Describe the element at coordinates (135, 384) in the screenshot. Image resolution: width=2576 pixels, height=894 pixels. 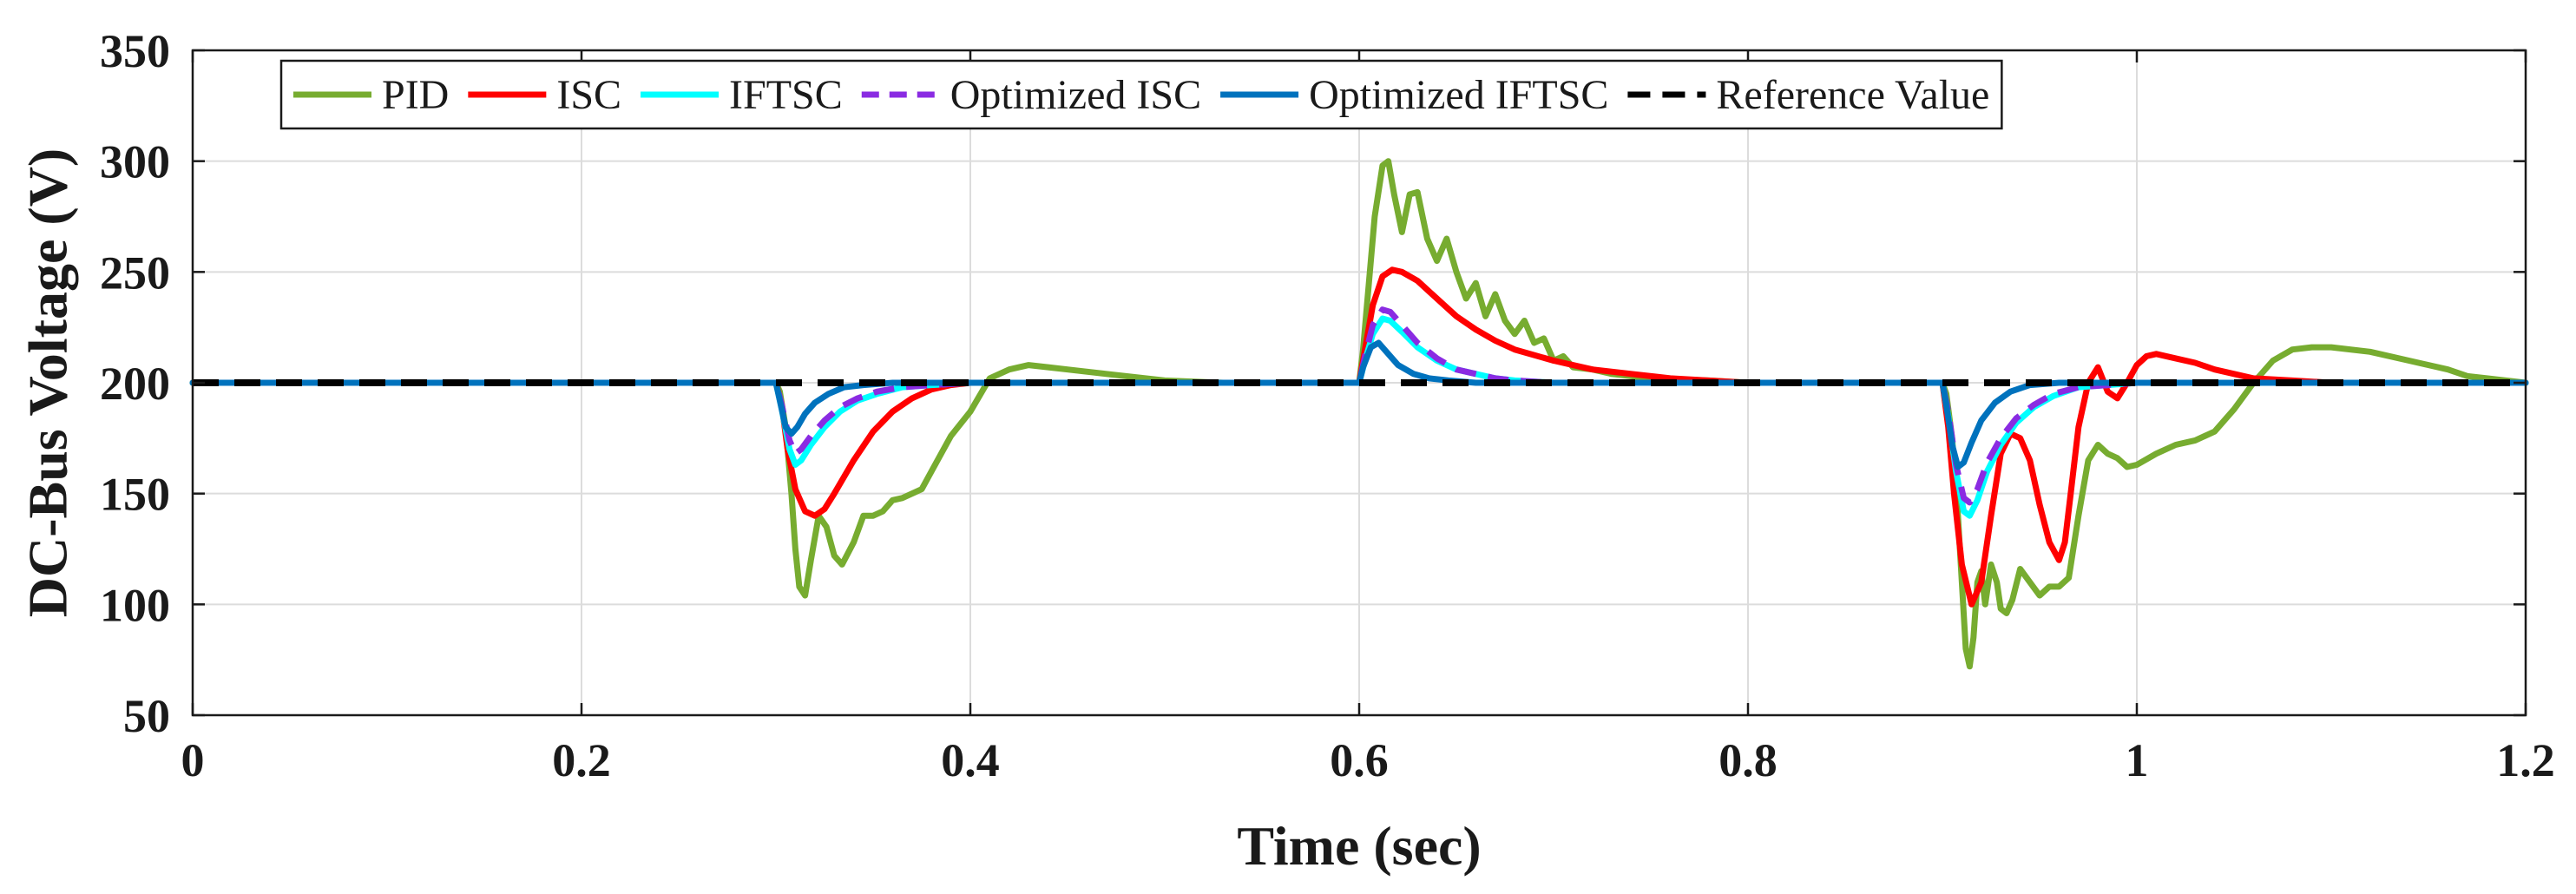
I see `y-tick-label: 200` at that location.